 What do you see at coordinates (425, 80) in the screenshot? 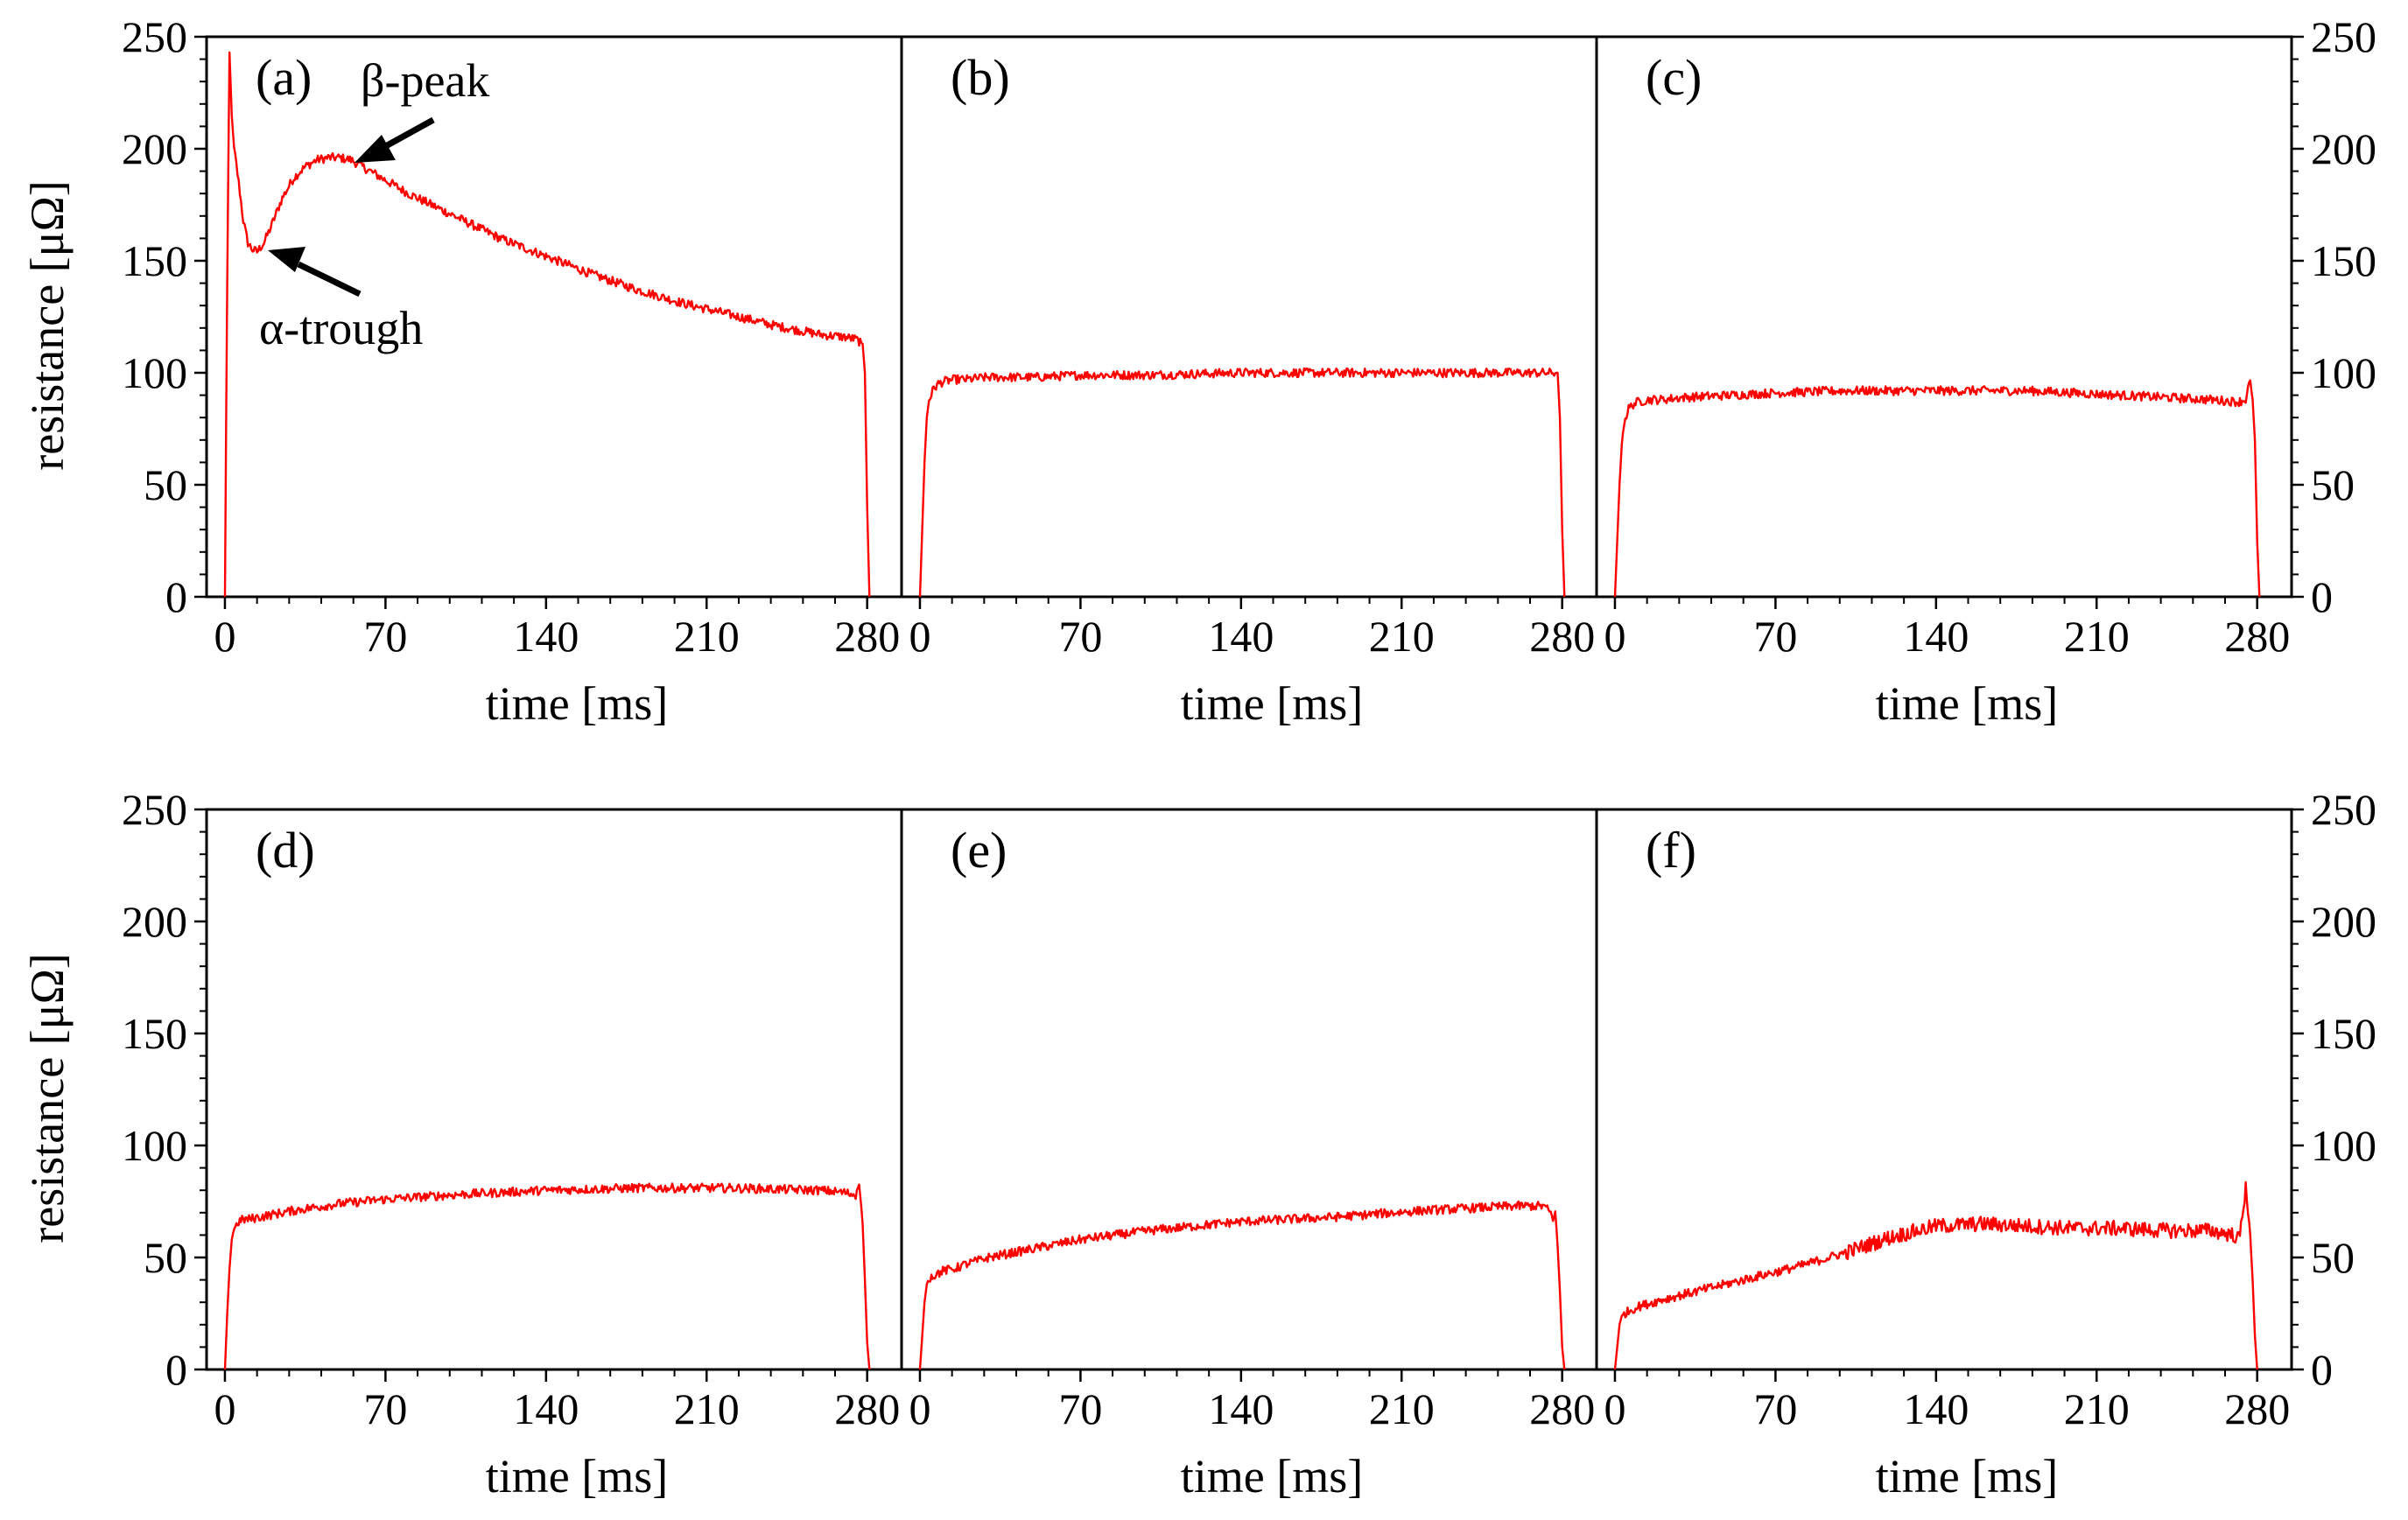
I see `beta-peak-label: β-peak` at bounding box center [425, 80].